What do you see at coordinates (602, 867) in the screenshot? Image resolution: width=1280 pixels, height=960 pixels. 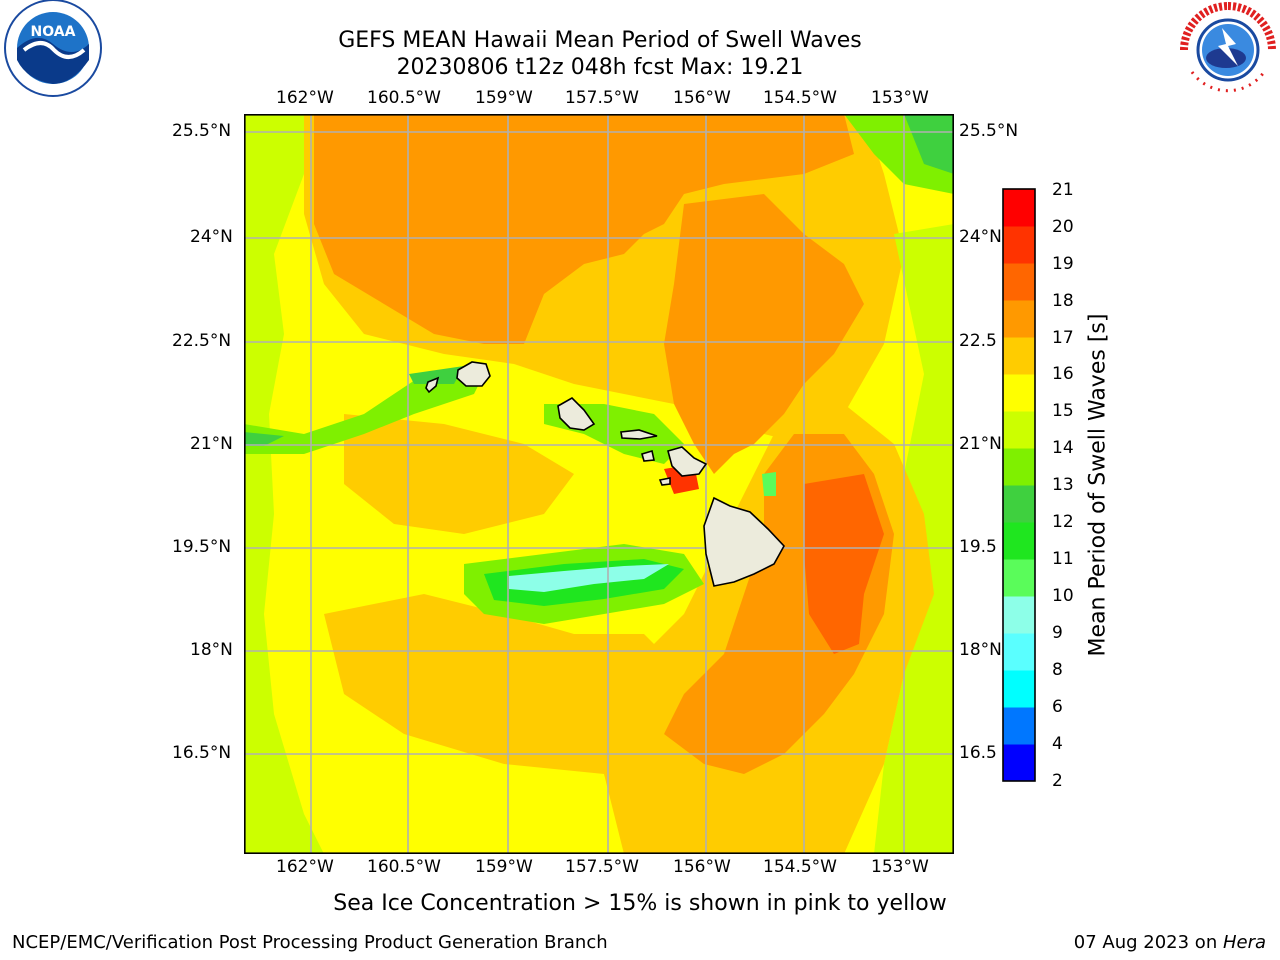 I see `lon-tick-bottom-3: 157.5°W` at bounding box center [602, 867].